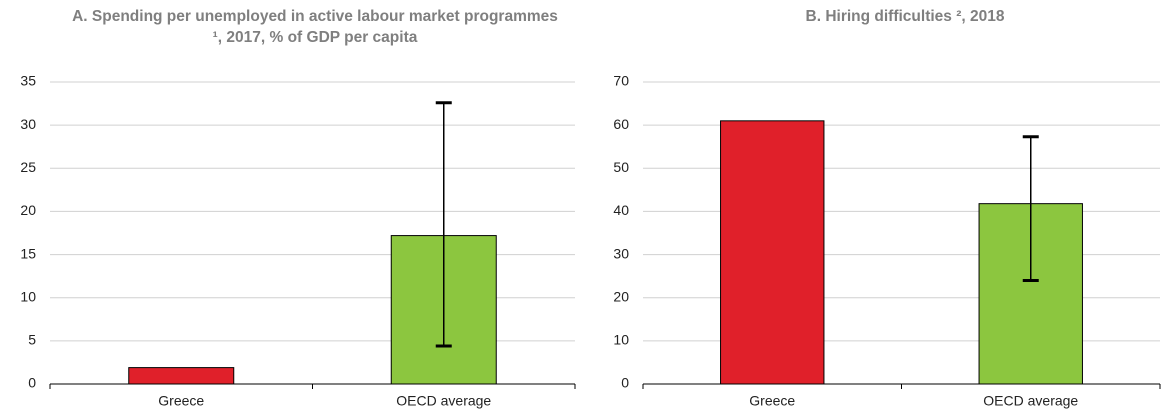 The width and height of the screenshot is (1167, 410). Describe the element at coordinates (621, 124) in the screenshot. I see `y-tick-label: 60` at that location.